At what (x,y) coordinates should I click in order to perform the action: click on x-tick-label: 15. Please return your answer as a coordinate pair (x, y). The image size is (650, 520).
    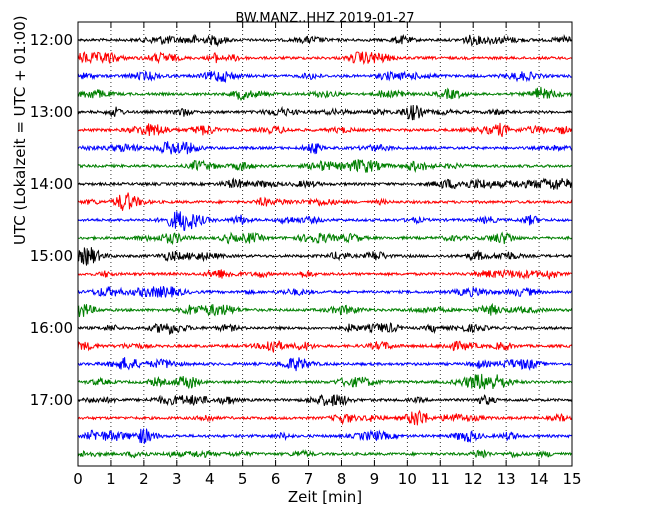
    Looking at the image, I should click on (571, 479).